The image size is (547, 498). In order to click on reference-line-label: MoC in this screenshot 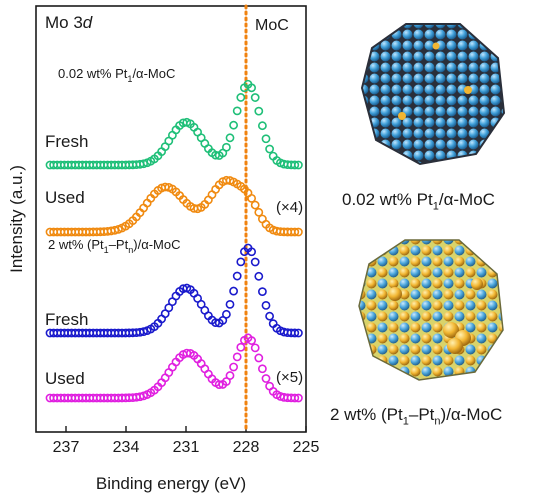, I will do `click(272, 25)`.